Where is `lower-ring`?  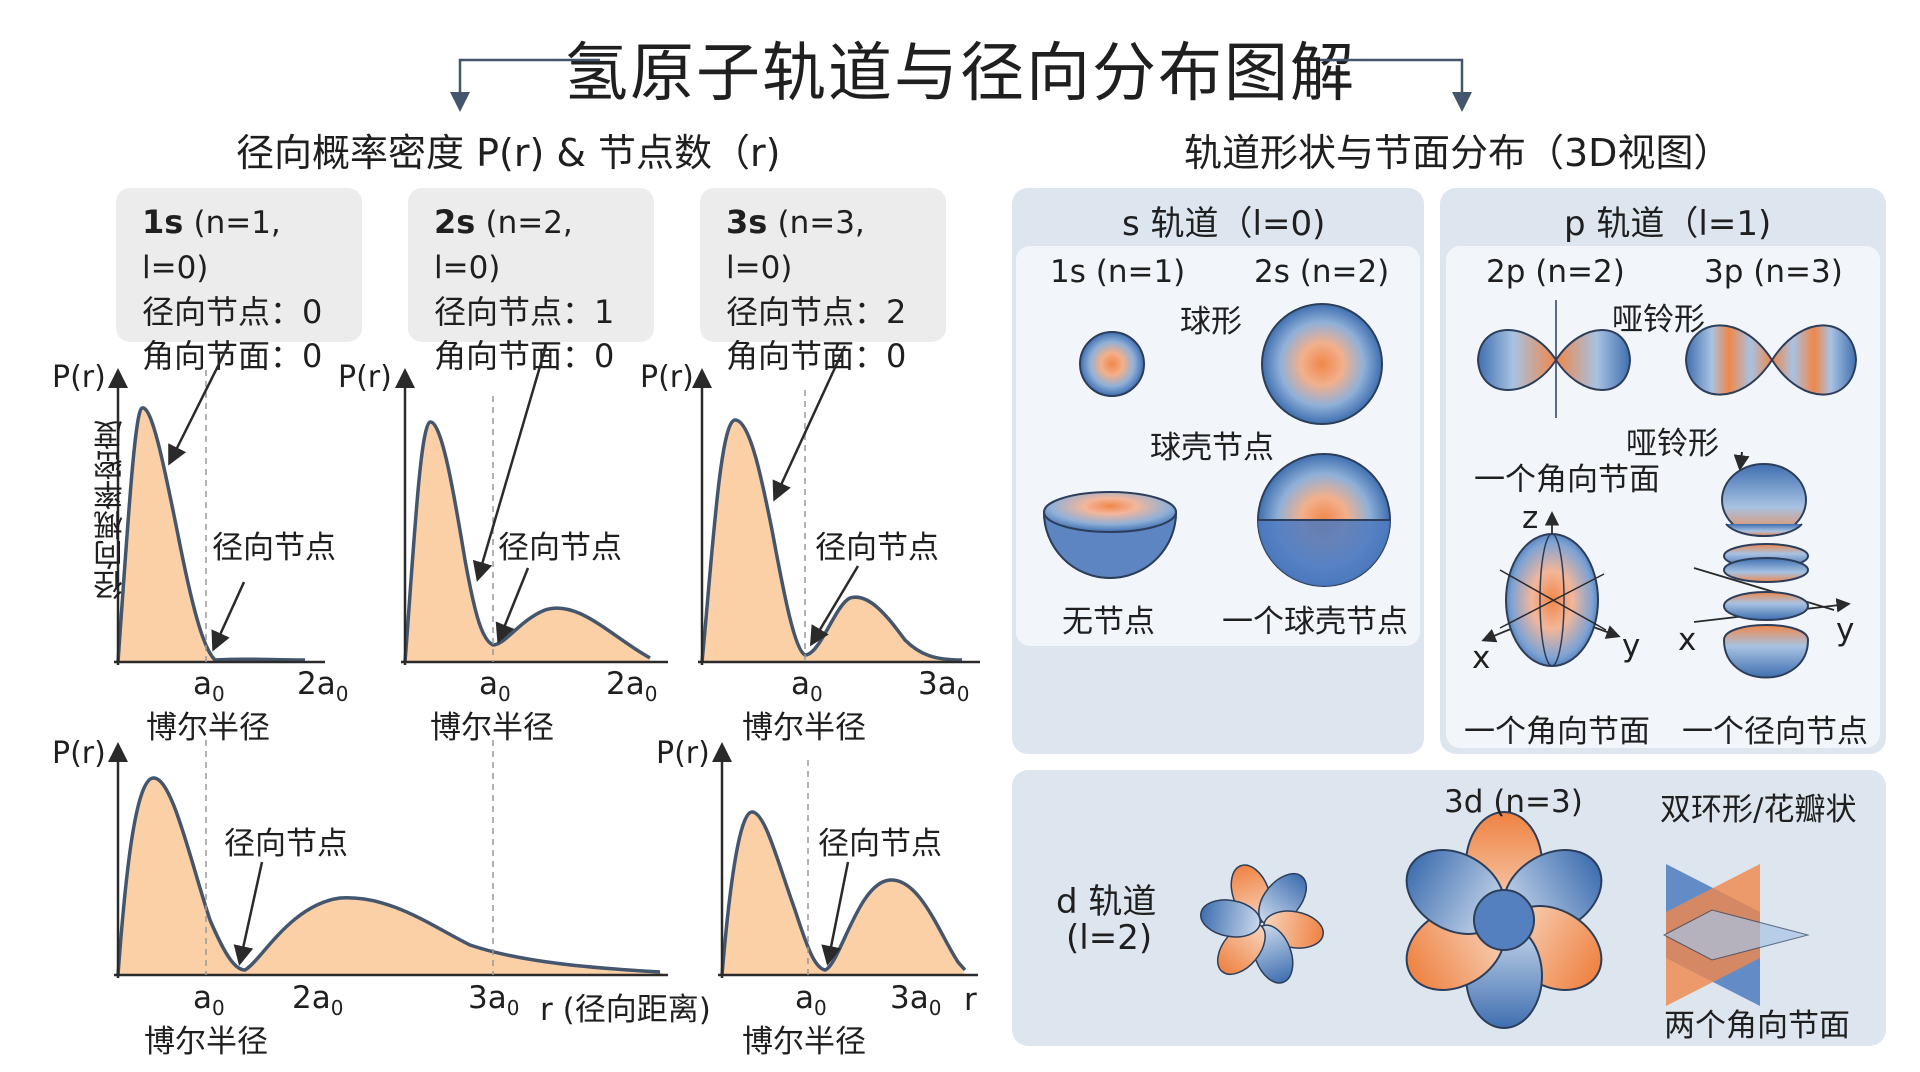
lower-ring is located at coordinates (1766, 606).